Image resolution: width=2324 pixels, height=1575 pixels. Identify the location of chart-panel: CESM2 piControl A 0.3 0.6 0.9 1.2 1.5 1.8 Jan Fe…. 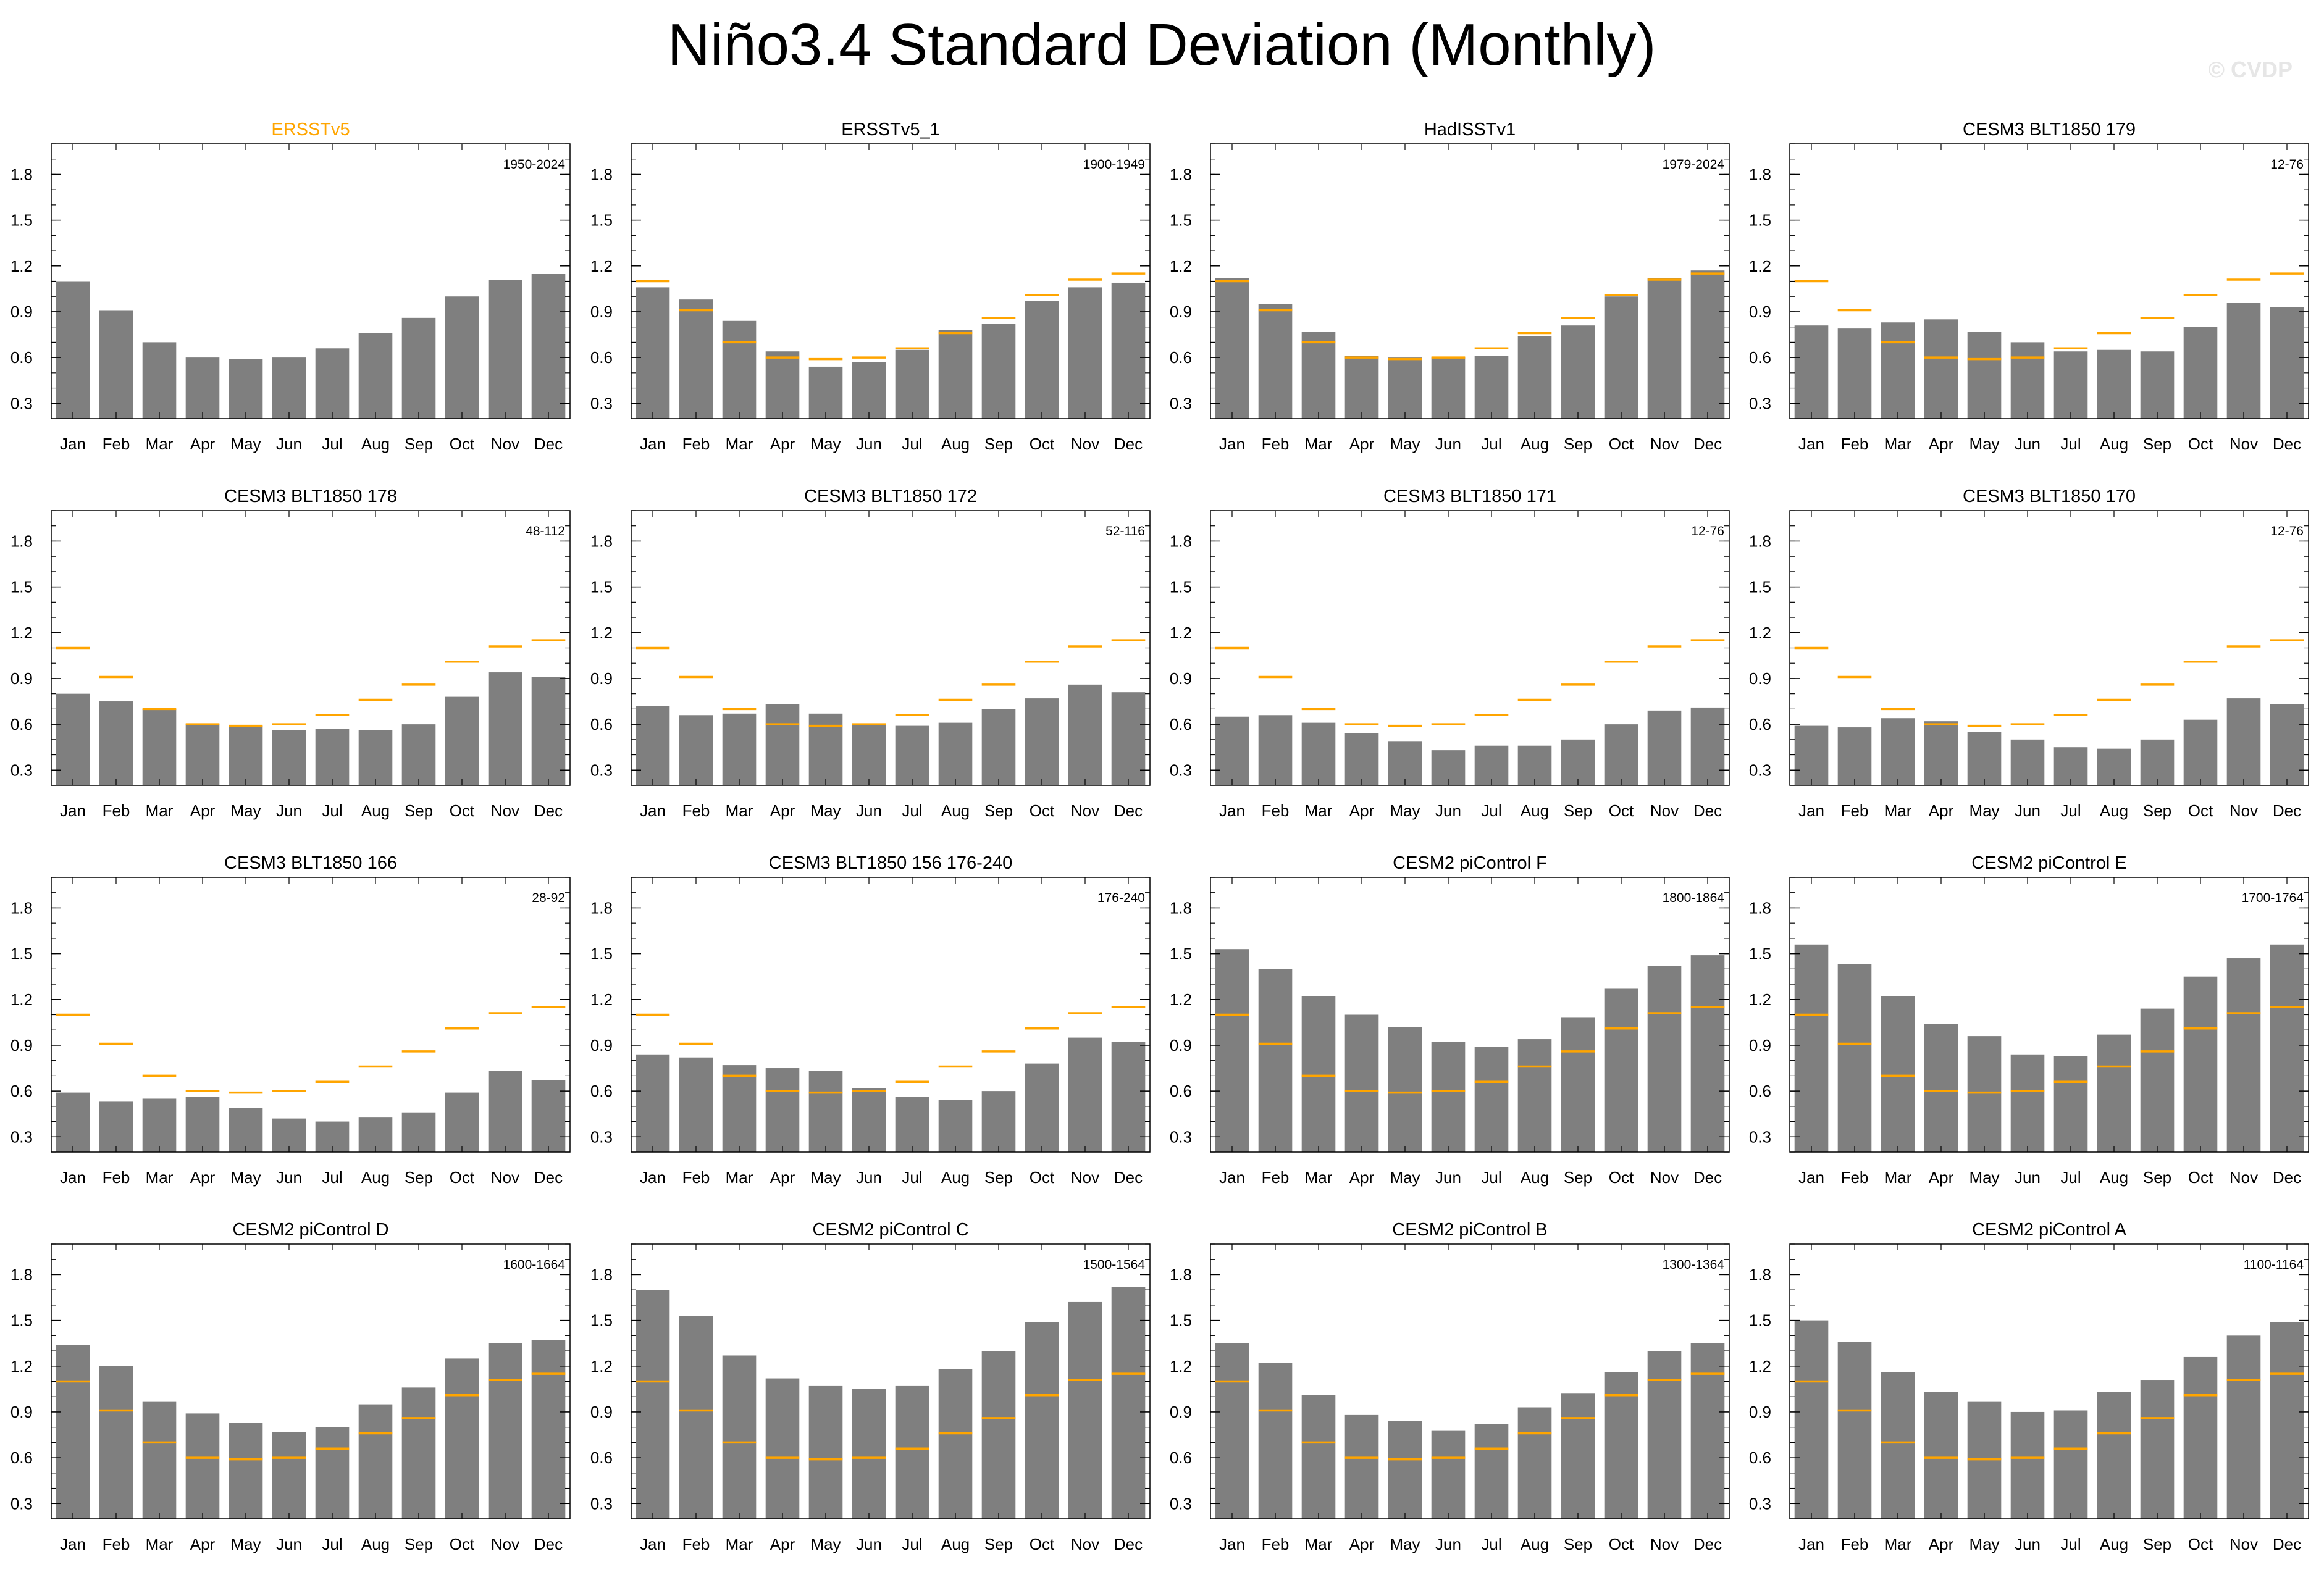
(2029, 1386).